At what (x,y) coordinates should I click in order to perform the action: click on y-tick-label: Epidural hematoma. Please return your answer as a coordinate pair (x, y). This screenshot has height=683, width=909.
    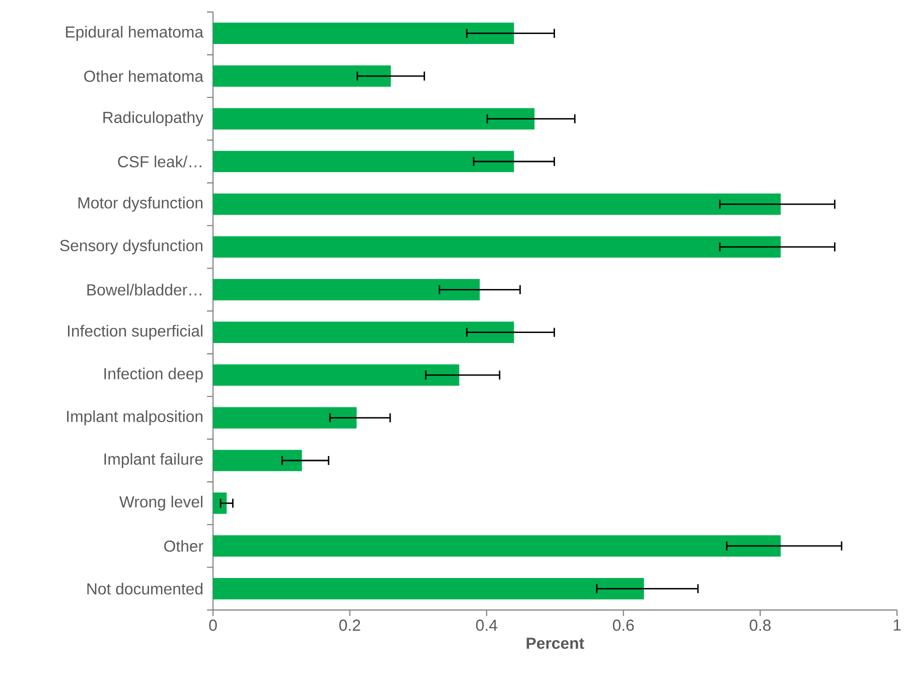
    Looking at the image, I should click on (135, 33).